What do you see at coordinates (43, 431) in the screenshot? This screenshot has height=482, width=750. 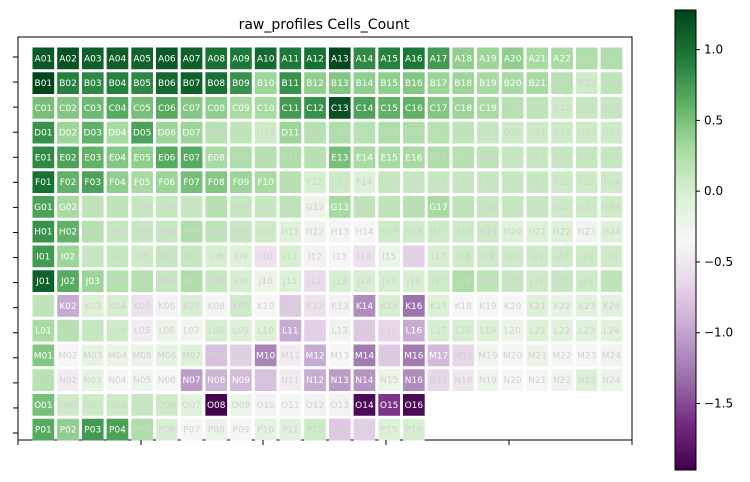 I see `heatmap-cell-label: P01` at bounding box center [43, 431].